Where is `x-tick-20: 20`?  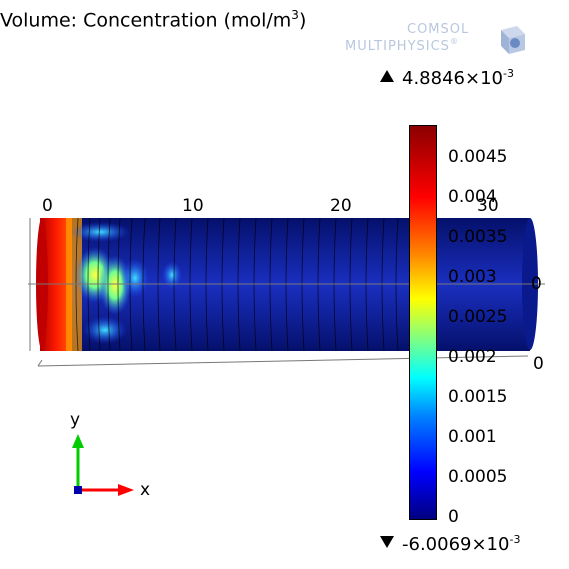
x-tick-20: 20 is located at coordinates (341, 206).